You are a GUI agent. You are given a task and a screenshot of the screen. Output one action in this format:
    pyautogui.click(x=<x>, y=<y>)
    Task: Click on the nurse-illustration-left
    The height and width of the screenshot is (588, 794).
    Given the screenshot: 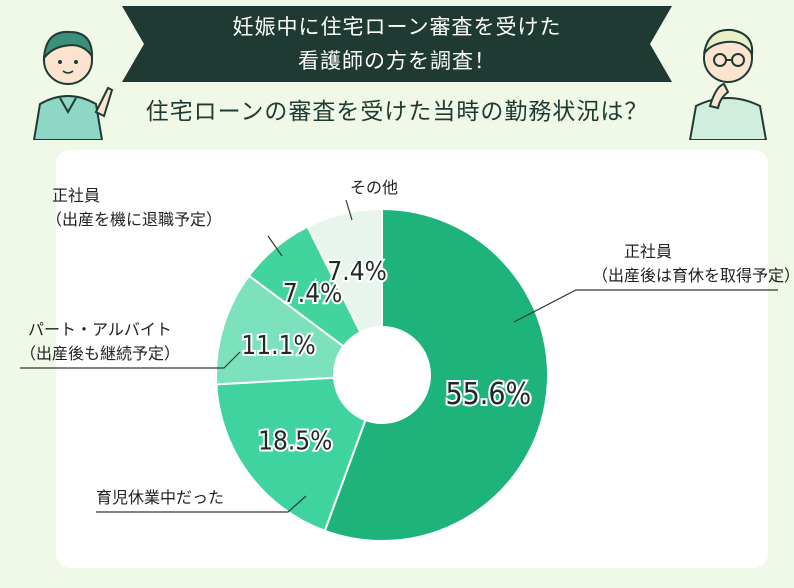 What is the action you would take?
    pyautogui.click(x=73, y=85)
    